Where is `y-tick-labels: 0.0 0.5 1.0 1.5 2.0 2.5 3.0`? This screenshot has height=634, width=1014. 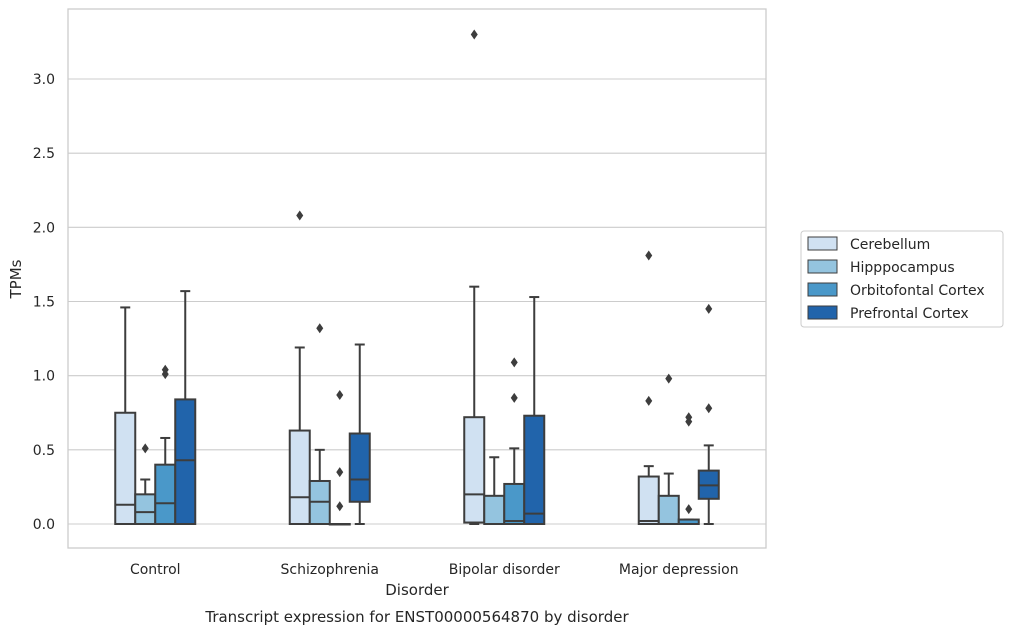
y-tick-labels: 0.0 0.5 1.0 1.5 2.0 2.5 3.0 is located at coordinates (44, 302).